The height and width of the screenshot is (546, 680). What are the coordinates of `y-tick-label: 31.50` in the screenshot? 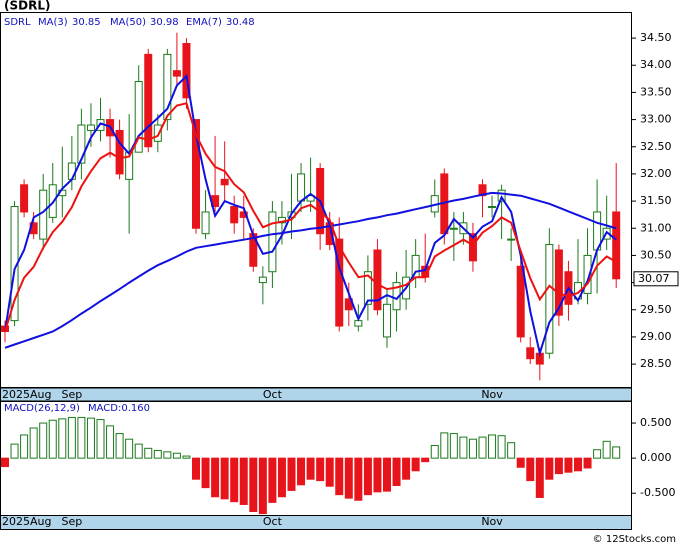 It's located at (656, 200).